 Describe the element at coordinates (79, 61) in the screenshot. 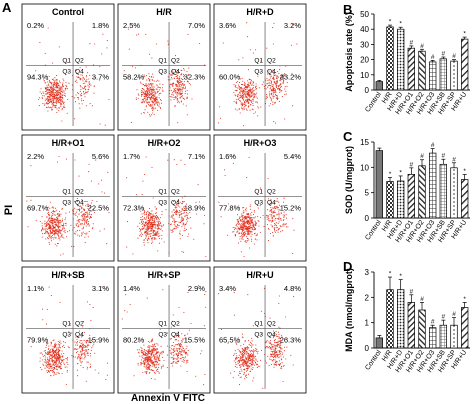

I see `flow-plot-1-quadrant-2-label: Q2` at that location.